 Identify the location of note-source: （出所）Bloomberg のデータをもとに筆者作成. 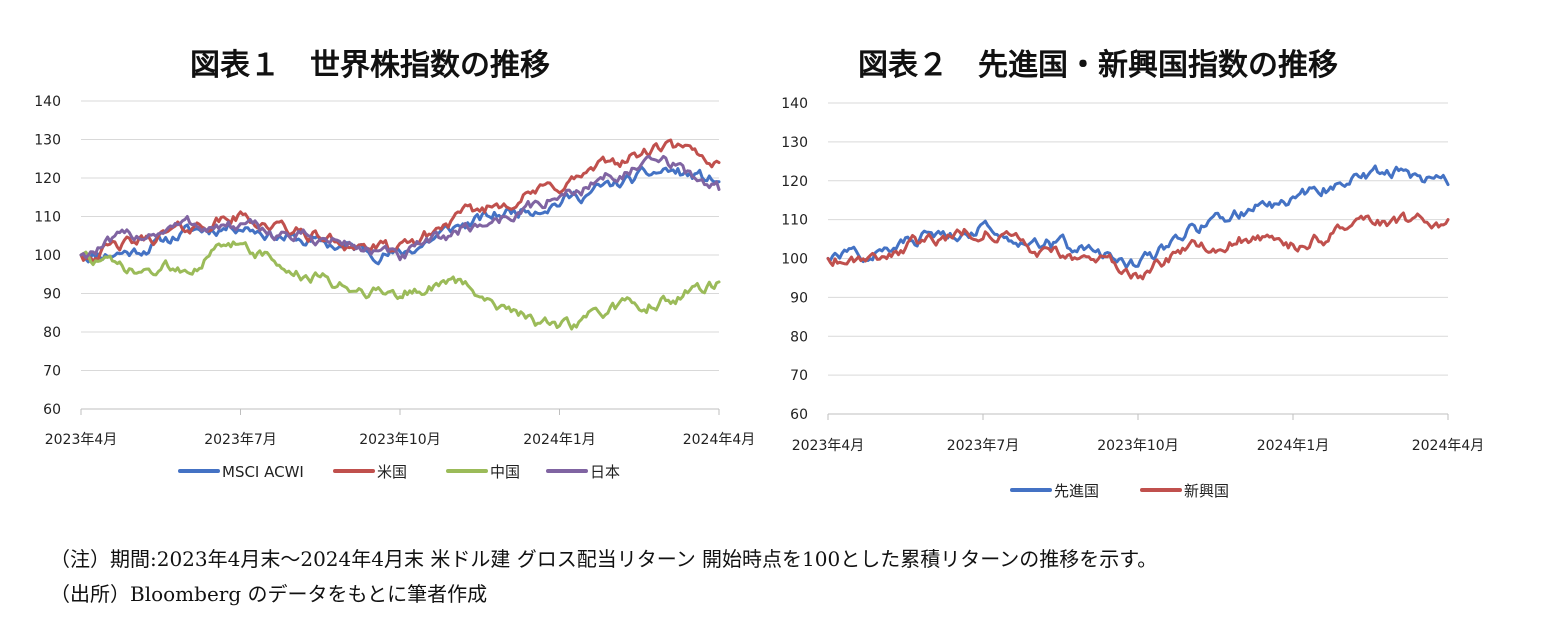
(269, 594).